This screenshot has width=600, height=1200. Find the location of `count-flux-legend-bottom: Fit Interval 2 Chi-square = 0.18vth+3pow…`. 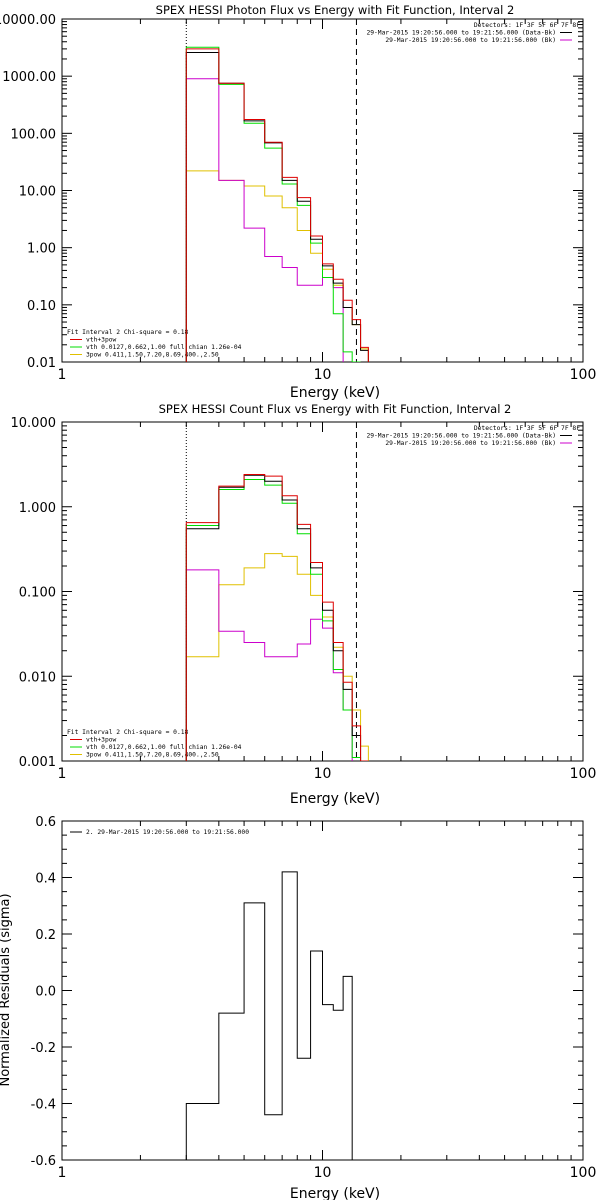

count-flux-legend-bottom: Fit Interval 2 Chi-square = 0.18vth+3pow… is located at coordinates (154, 744).